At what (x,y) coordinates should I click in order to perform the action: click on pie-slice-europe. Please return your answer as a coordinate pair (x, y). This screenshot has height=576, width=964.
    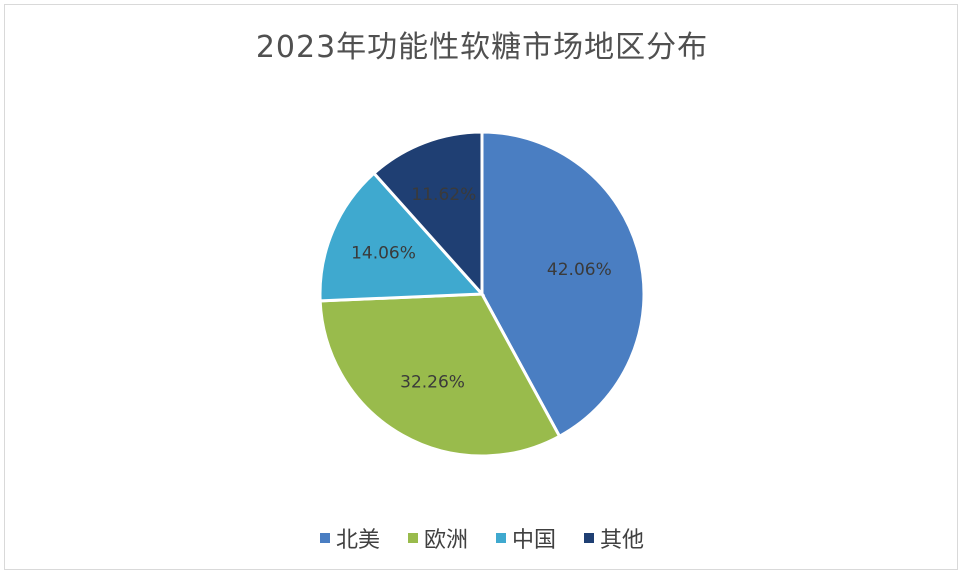
    Looking at the image, I should click on (440, 375).